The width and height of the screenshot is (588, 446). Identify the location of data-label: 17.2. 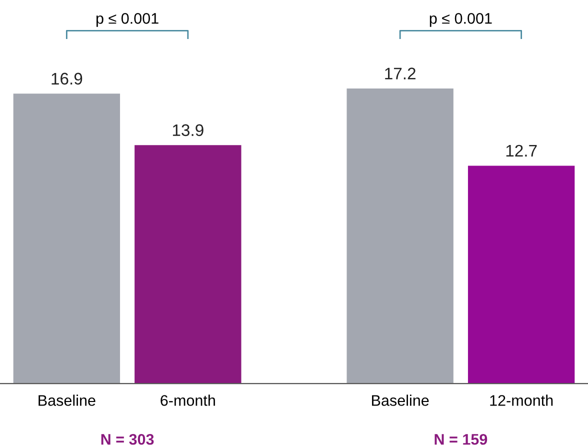
(400, 74).